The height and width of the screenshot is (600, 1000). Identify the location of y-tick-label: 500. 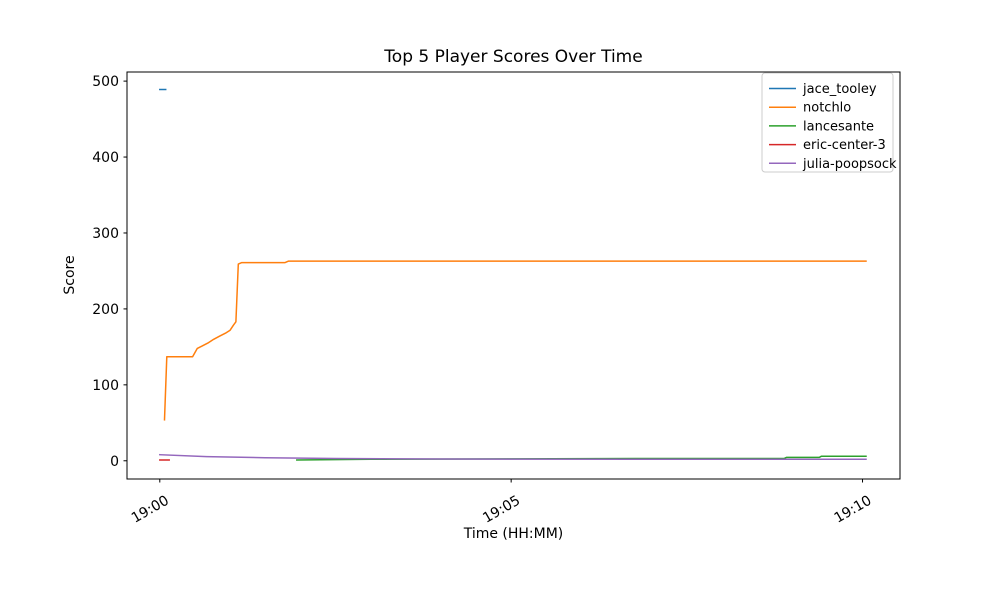
(105, 82).